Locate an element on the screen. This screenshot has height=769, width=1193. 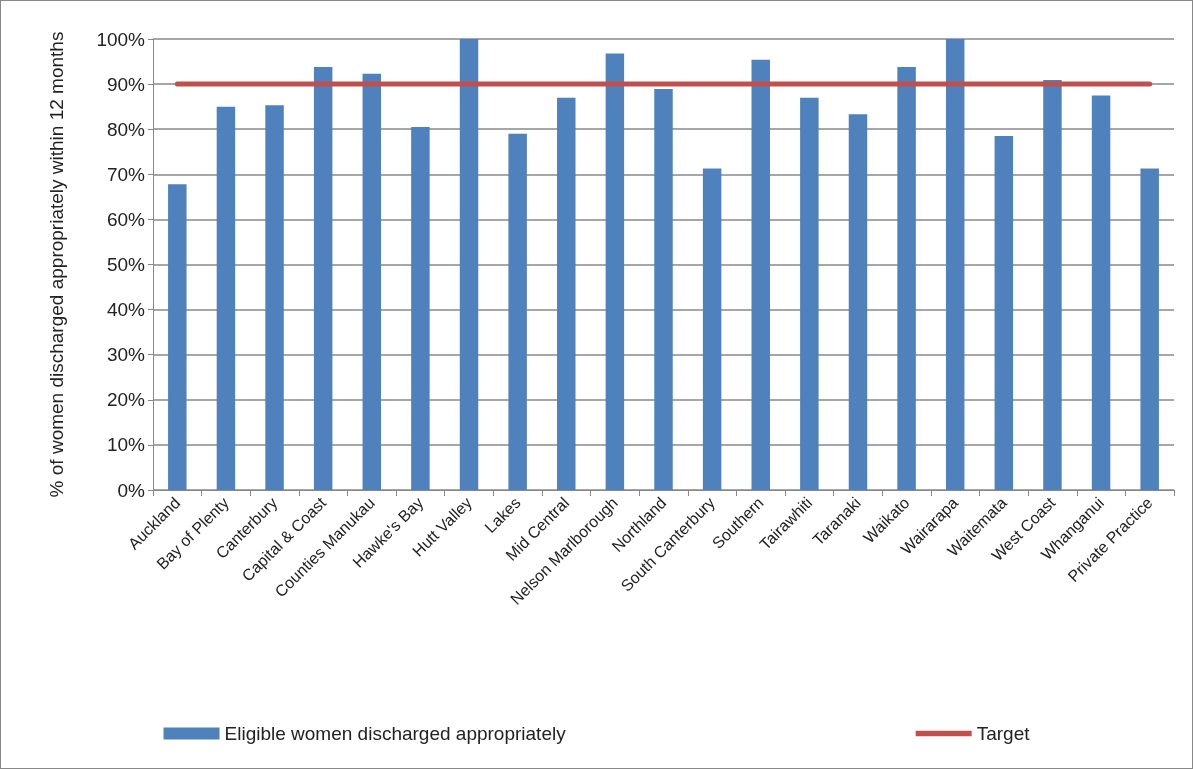
y-tick-label: 70% is located at coordinates (126, 174).